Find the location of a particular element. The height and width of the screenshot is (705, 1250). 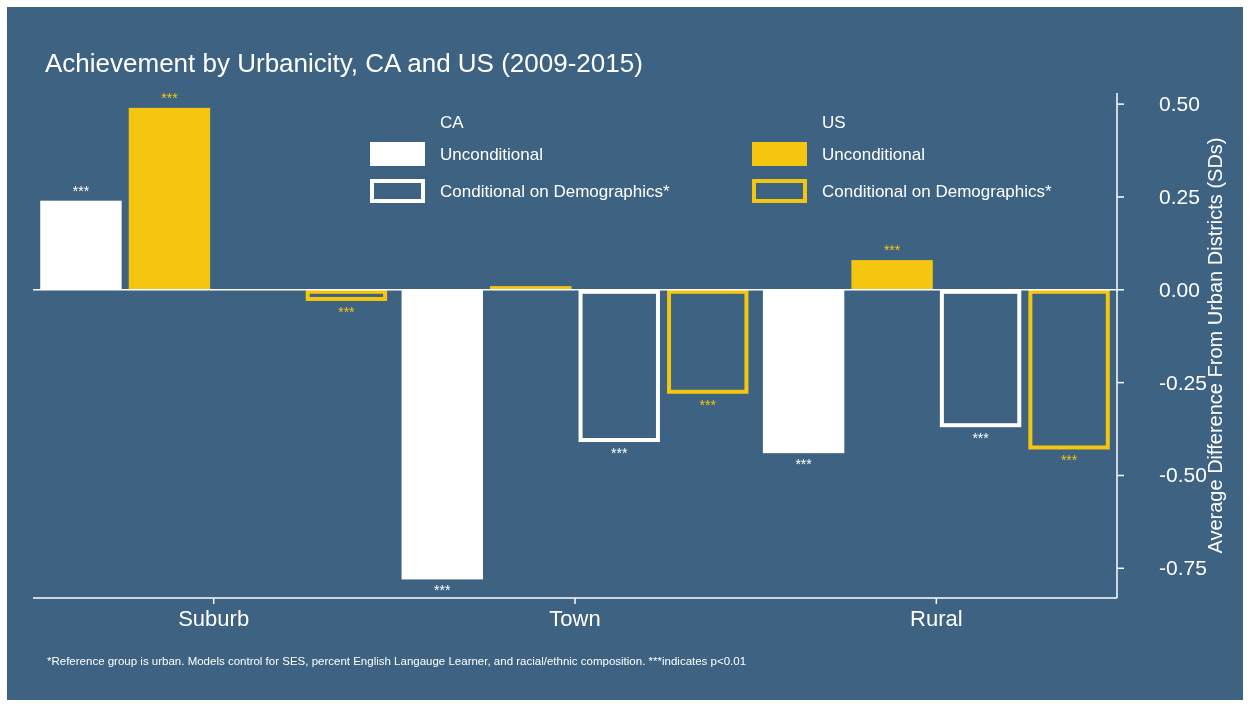

y-tick-label: 0.25 is located at coordinates (1179, 196).